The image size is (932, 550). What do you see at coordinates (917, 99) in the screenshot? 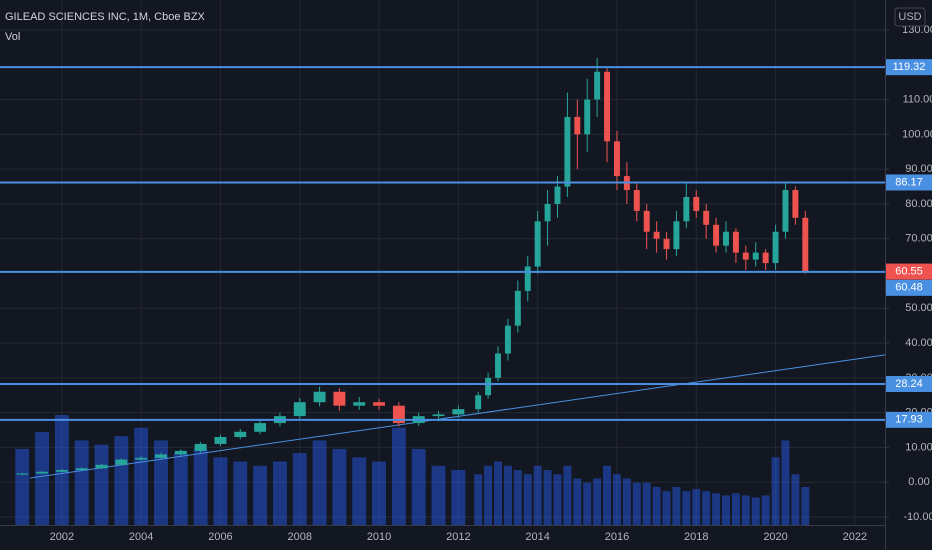
I see `y-tick-label: 110.00` at bounding box center [917, 99].